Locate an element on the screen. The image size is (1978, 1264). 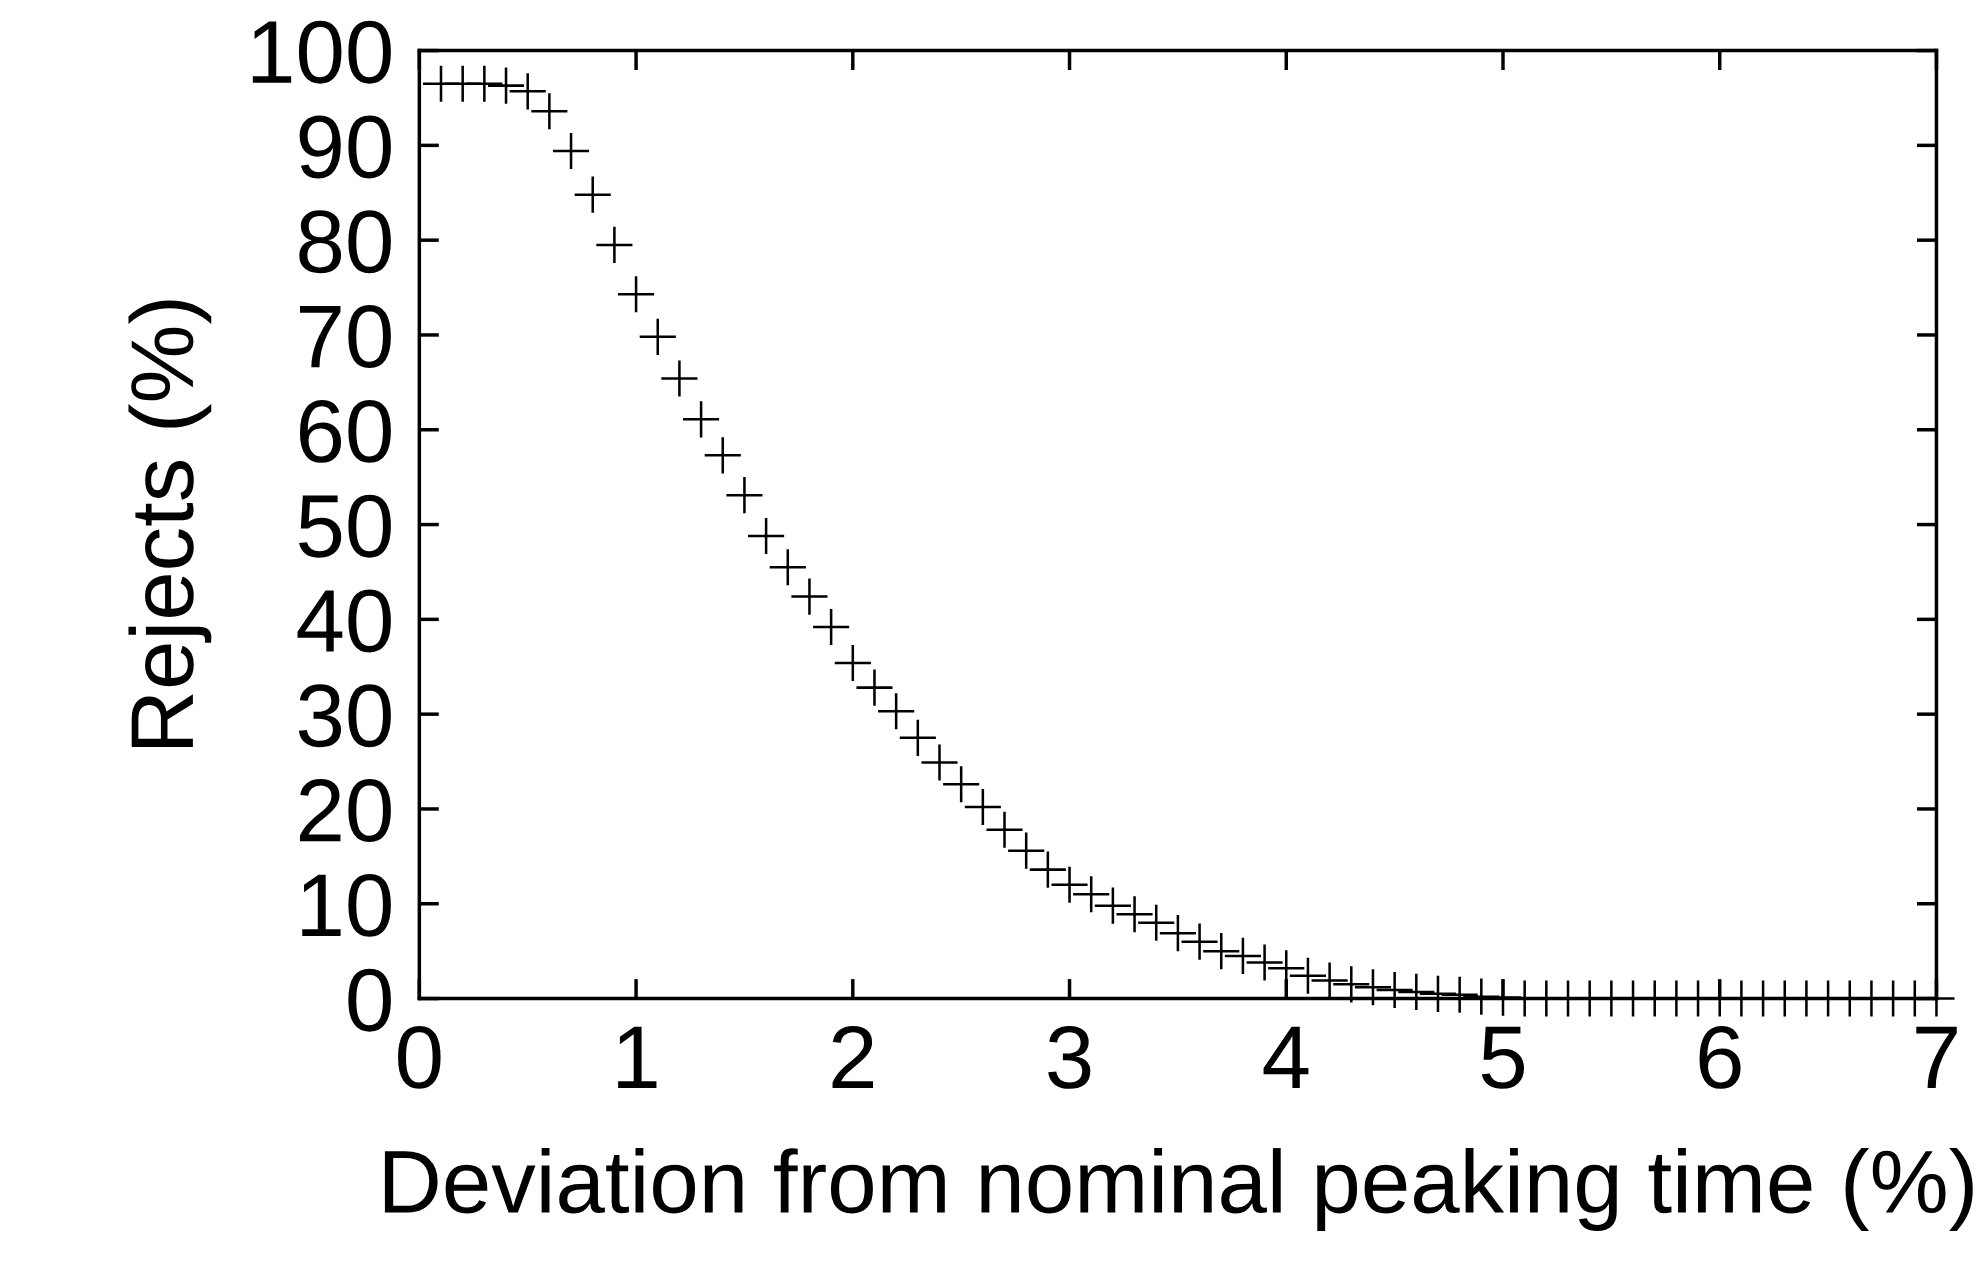
x-axis-title: Deviation from nominal peaking time (%) is located at coordinates (1178, 1189).